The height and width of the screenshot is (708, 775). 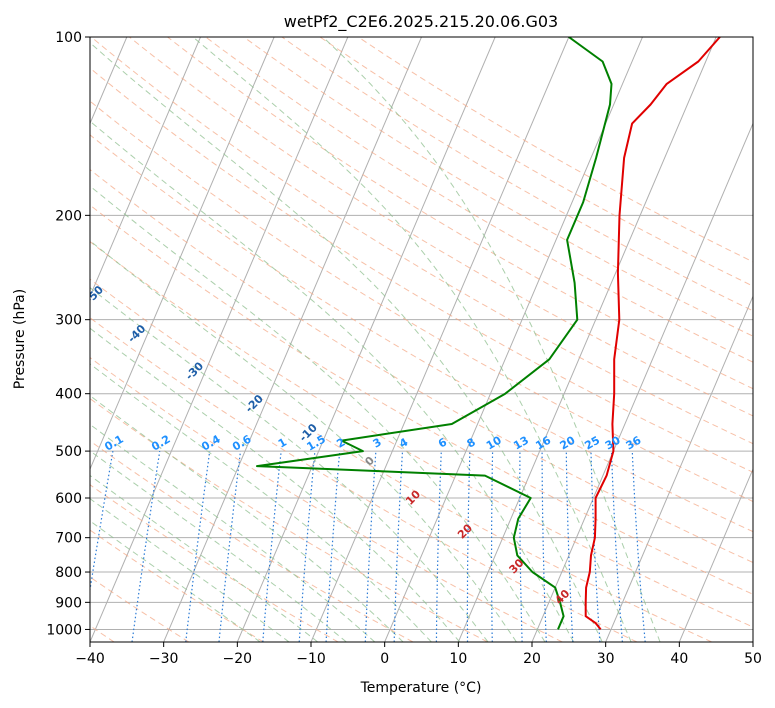 What do you see at coordinates (532, 659) in the screenshot?
I see `x-tick-label: 20` at bounding box center [532, 659].